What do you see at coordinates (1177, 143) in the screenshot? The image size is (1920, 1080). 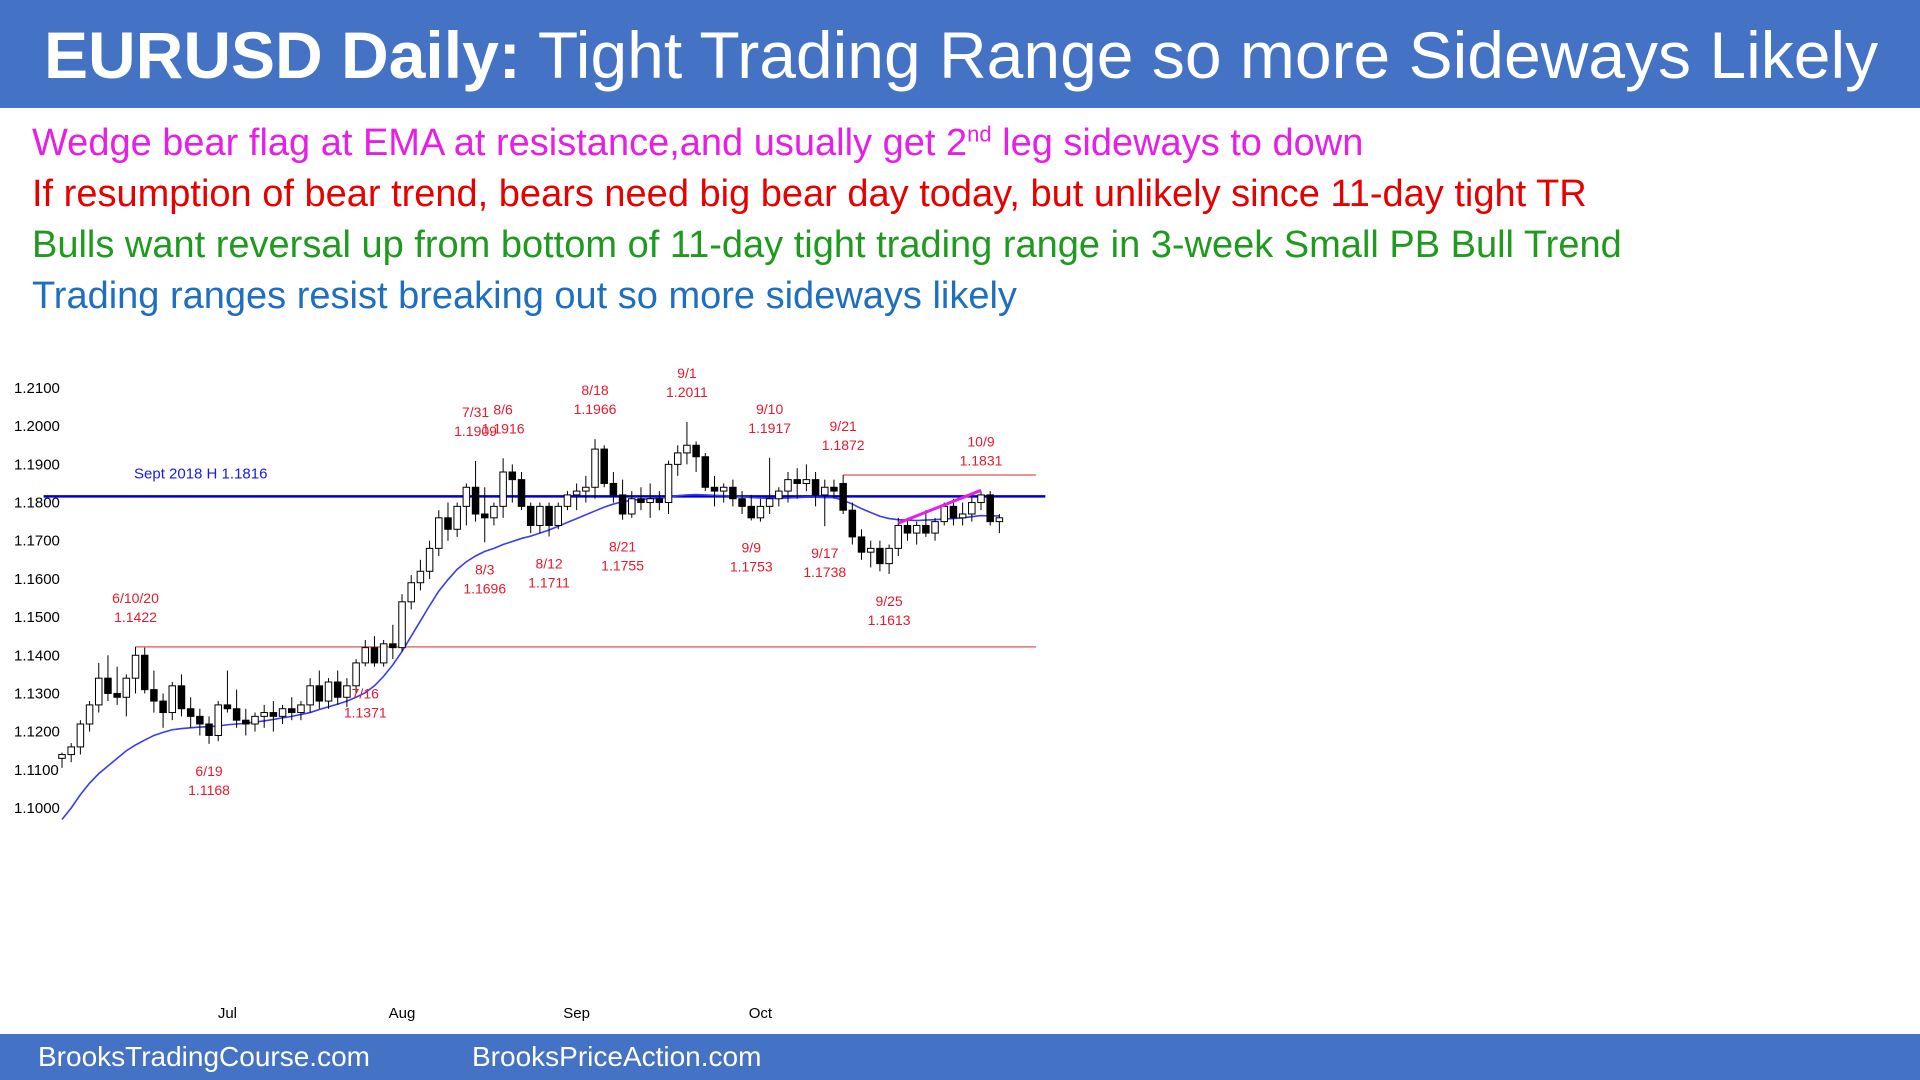 I see `note-1-text-end: leg sideways to down` at bounding box center [1177, 143].